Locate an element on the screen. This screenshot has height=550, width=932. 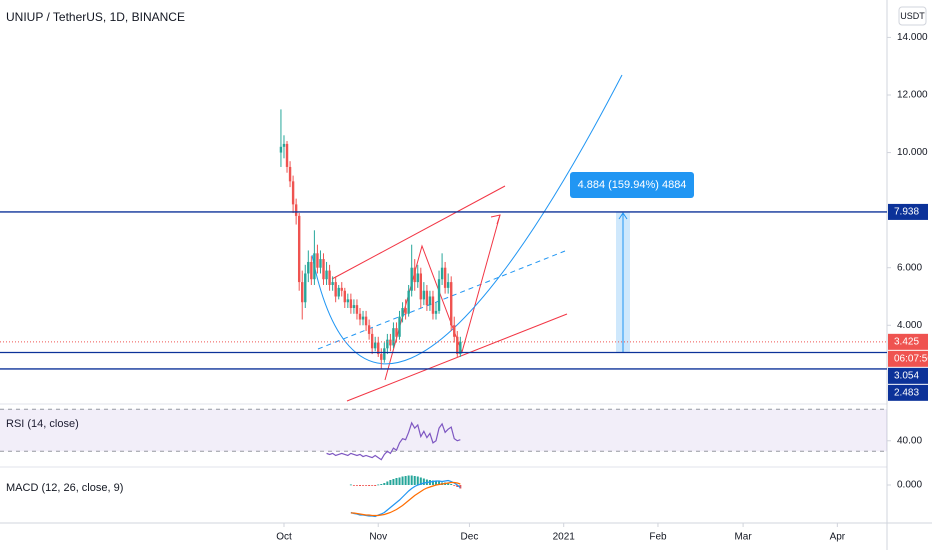
y-tick-label: 40.00 is located at coordinates (909, 440).